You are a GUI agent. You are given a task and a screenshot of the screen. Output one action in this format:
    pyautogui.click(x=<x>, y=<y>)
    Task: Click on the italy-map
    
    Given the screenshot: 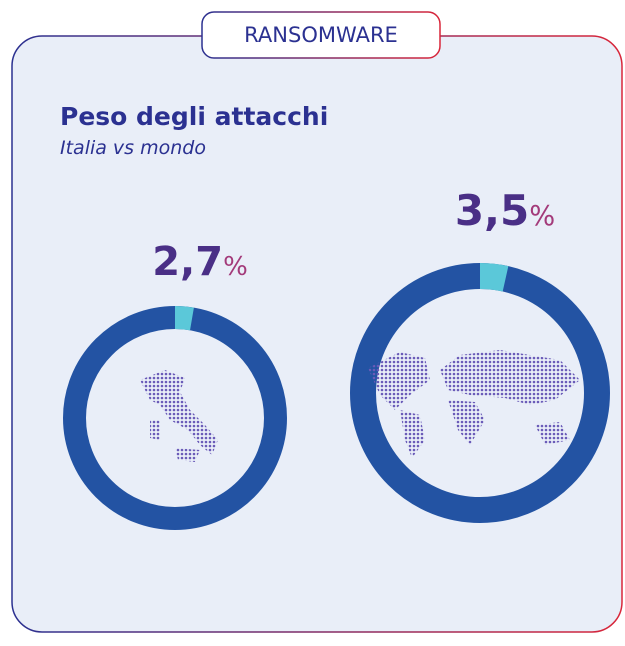 What is the action you would take?
    pyautogui.click(x=179, y=416)
    